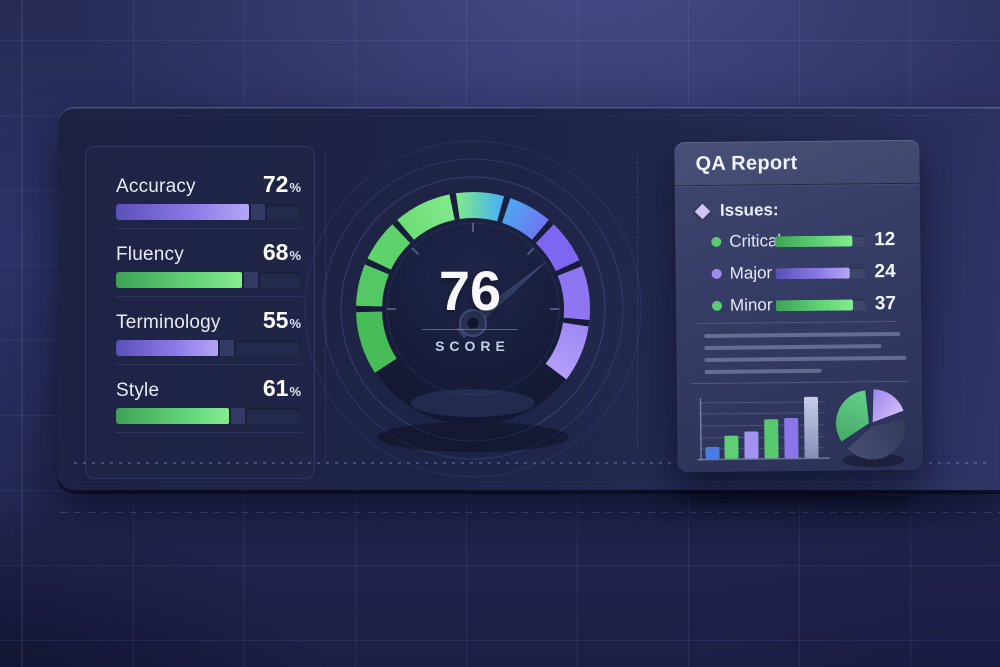 This screenshot has width=1000, height=667. Describe the element at coordinates (325, 307) in the screenshot. I see `panel-vertical-divider` at that location.